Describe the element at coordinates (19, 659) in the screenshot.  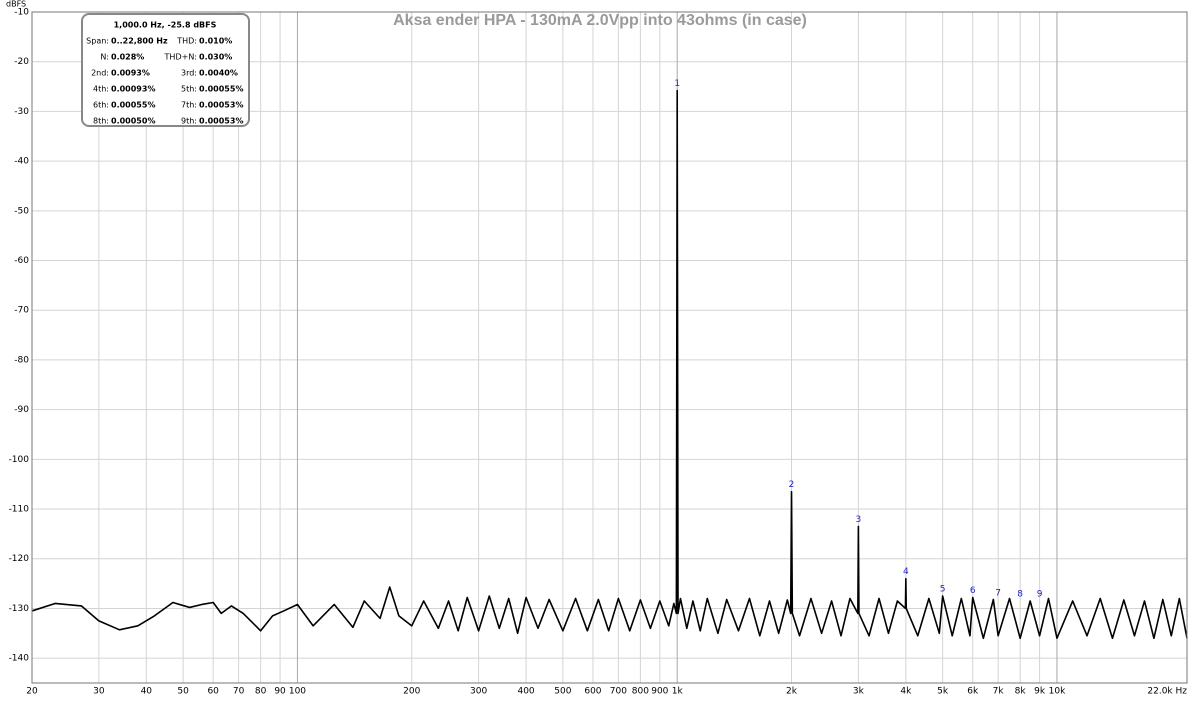
I see `y-tick-label: -140` at that location.